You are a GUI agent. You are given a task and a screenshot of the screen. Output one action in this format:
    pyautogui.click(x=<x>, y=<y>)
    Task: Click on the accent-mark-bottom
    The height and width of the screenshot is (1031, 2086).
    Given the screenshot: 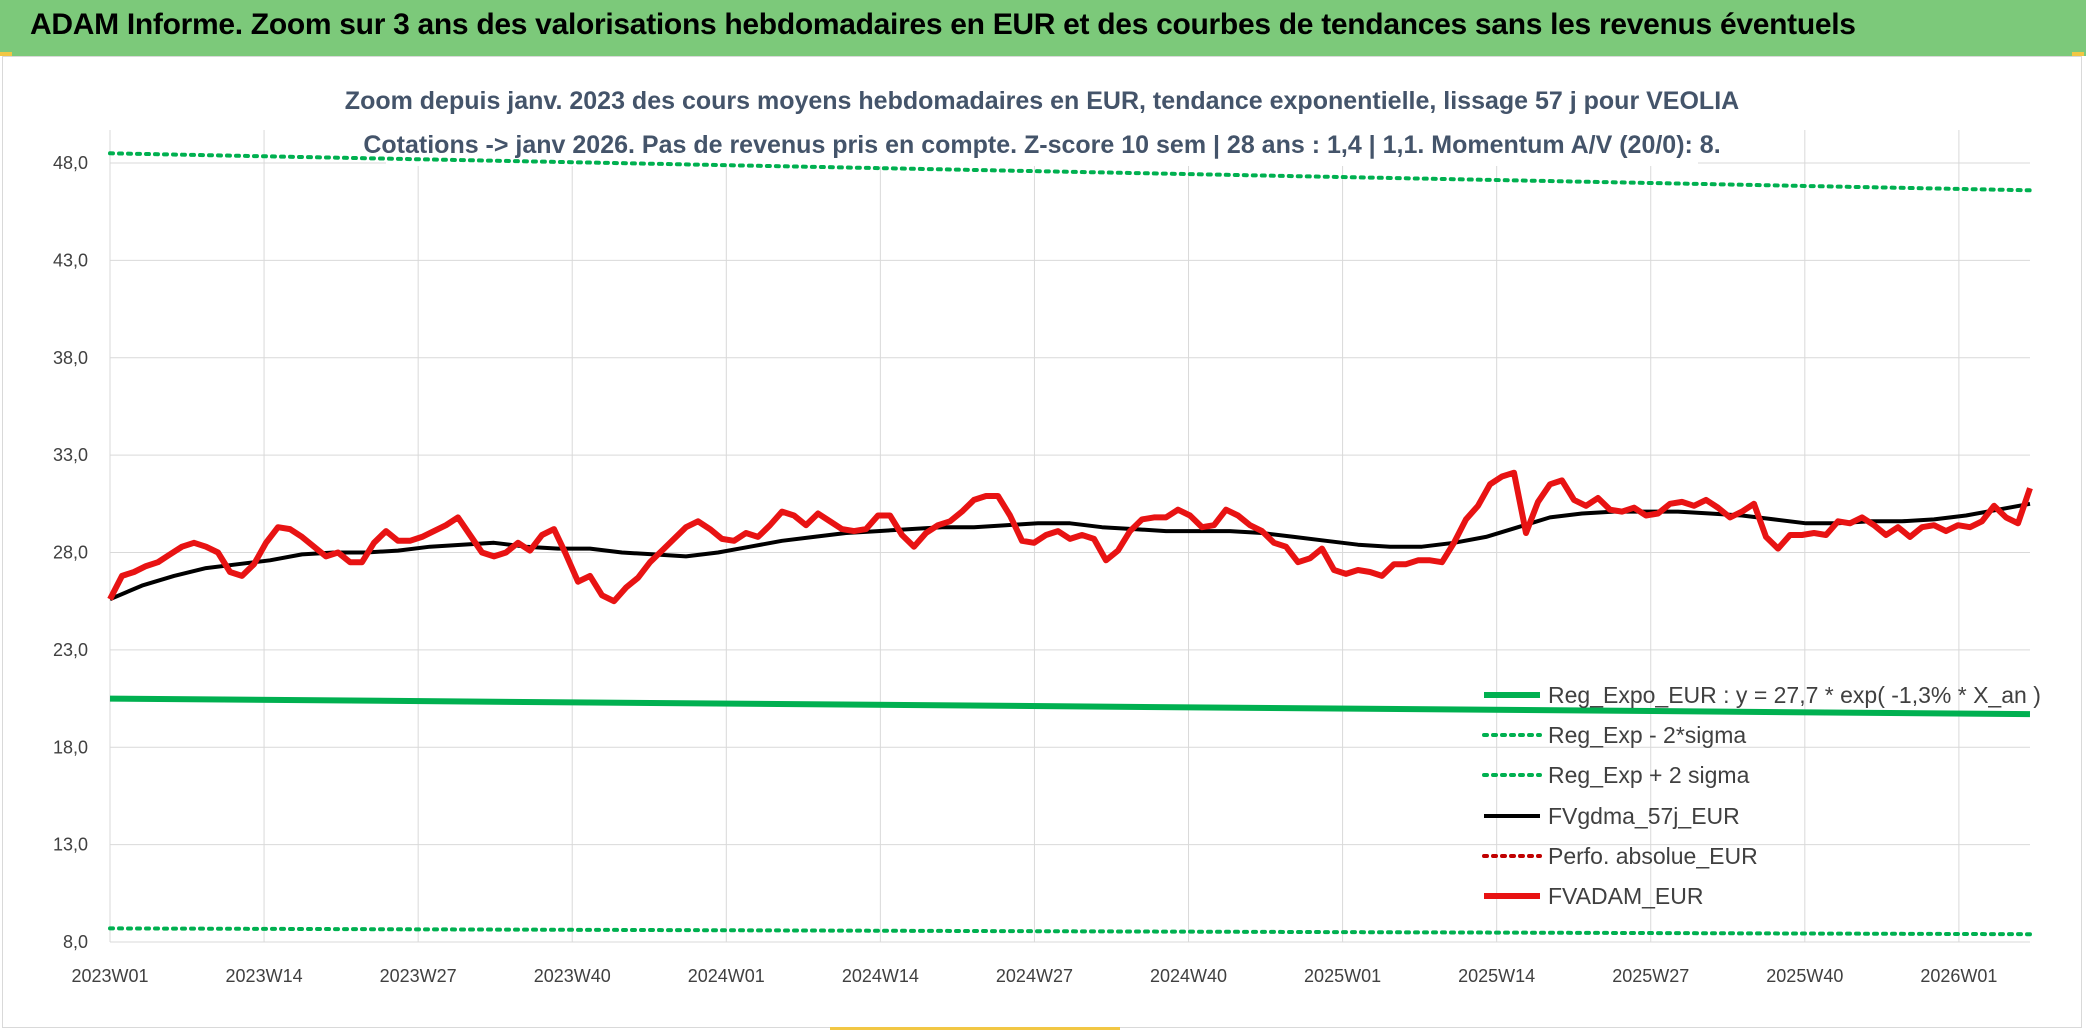 What is the action you would take?
    pyautogui.click(x=975, y=1028)
    